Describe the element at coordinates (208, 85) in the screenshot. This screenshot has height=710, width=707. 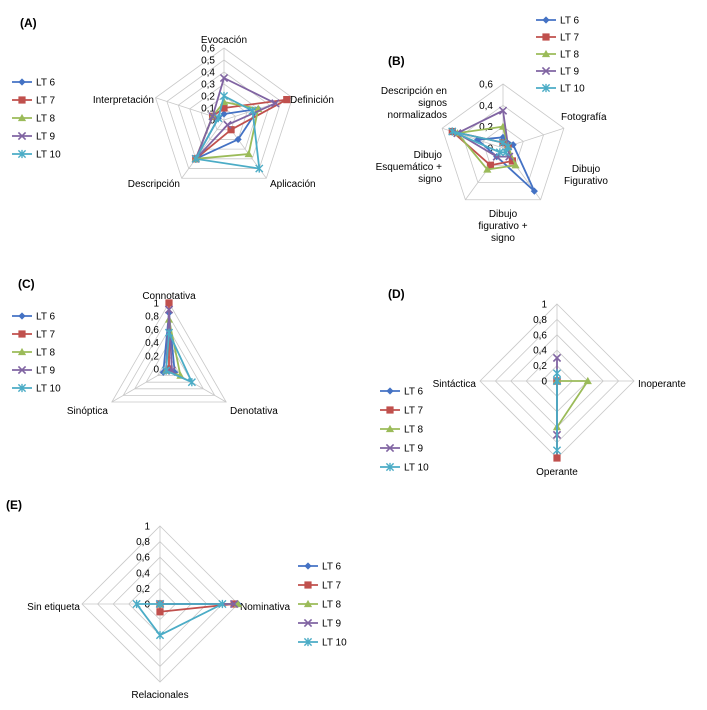
I see `tick-label: 0,3` at that location.